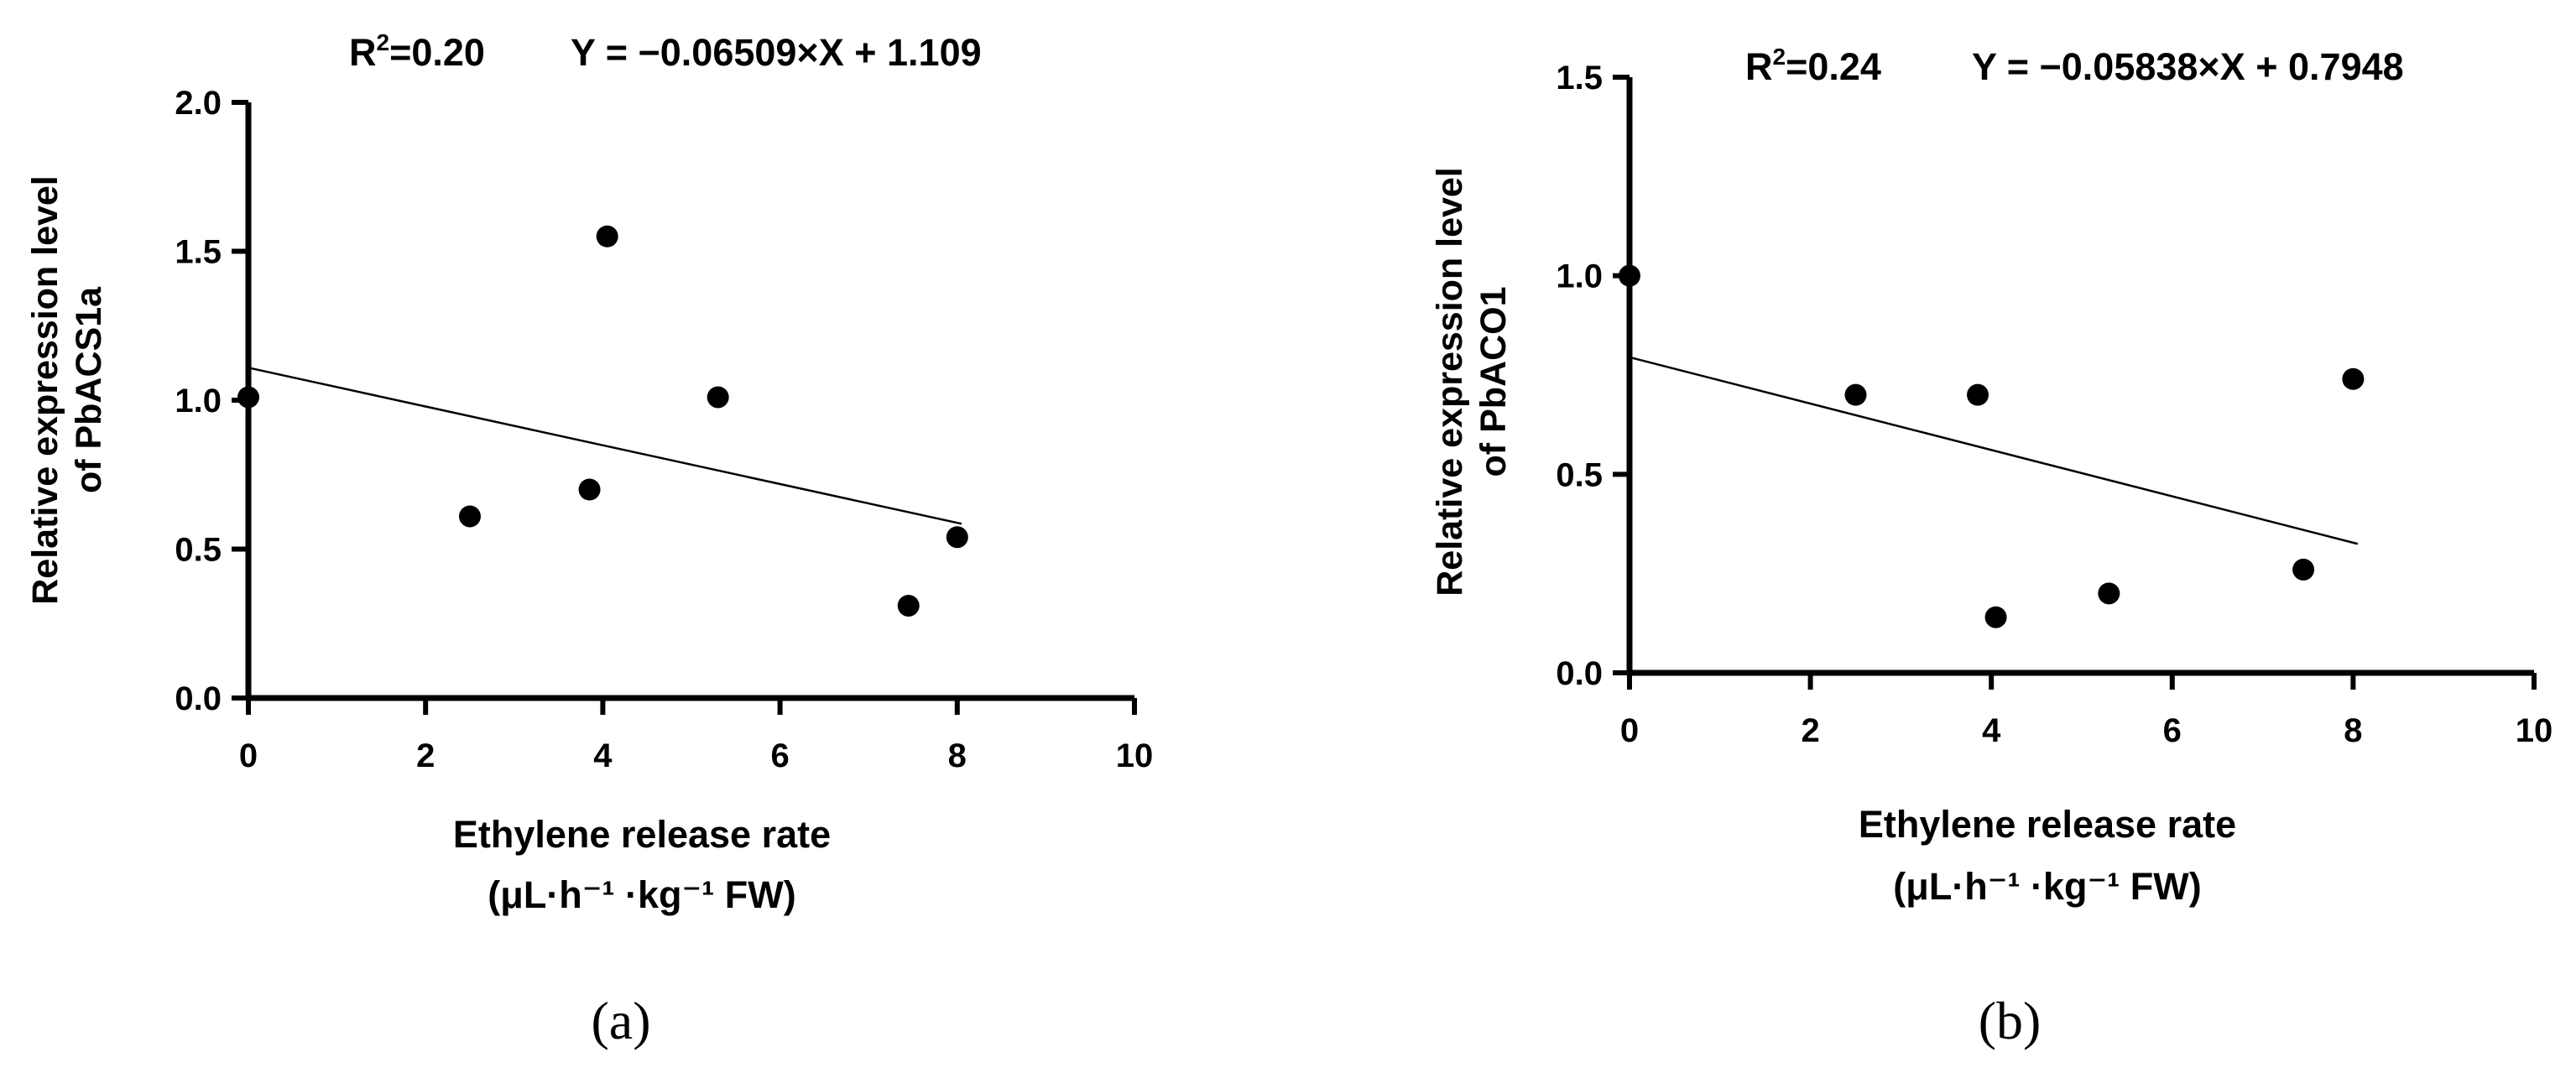 This screenshot has width=2576, height=1068. Describe the element at coordinates (776, 52) in the screenshot. I see `regression-equation: Y = −0.06509×X + 1.109` at that location.